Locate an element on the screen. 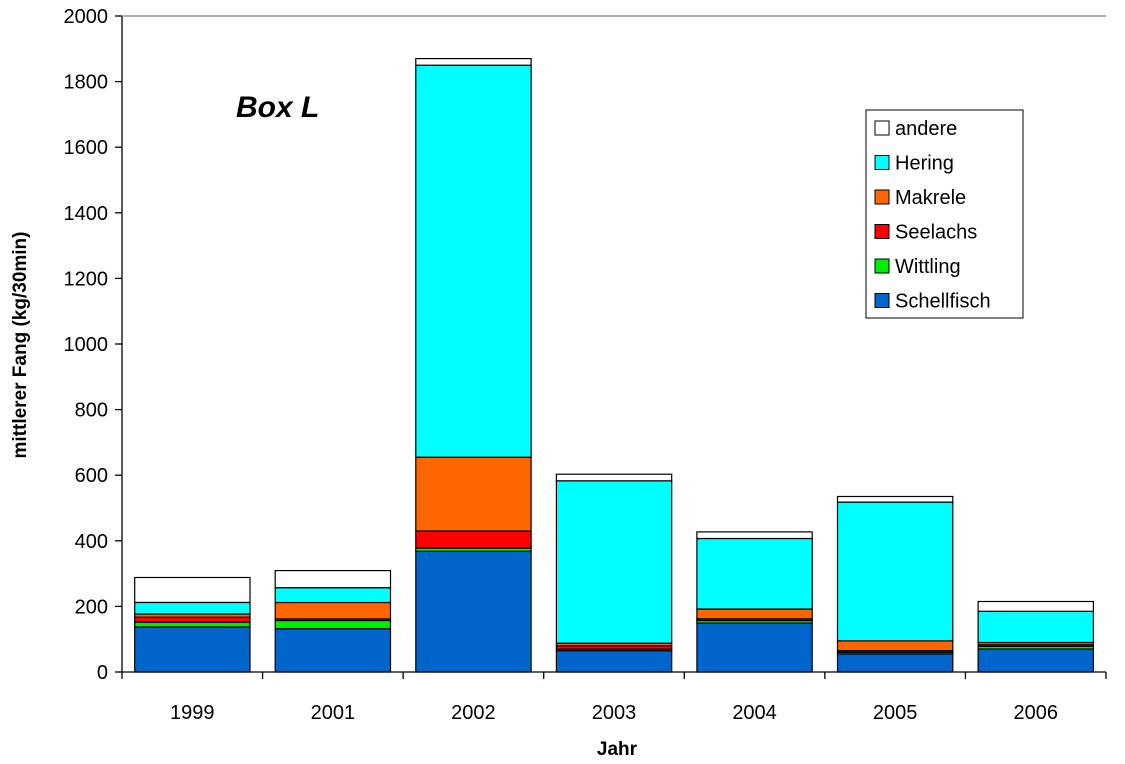 Image resolution: width=1125 pixels, height=764 pixels. x-ticks: 1999 2001 2002 2003 2004 2005 2006 is located at coordinates (614, 698).